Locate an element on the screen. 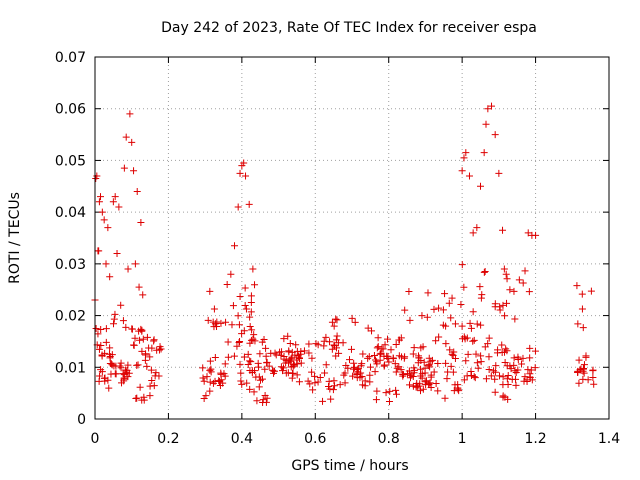  x-tick-label: 0.2 is located at coordinates (168, 439).